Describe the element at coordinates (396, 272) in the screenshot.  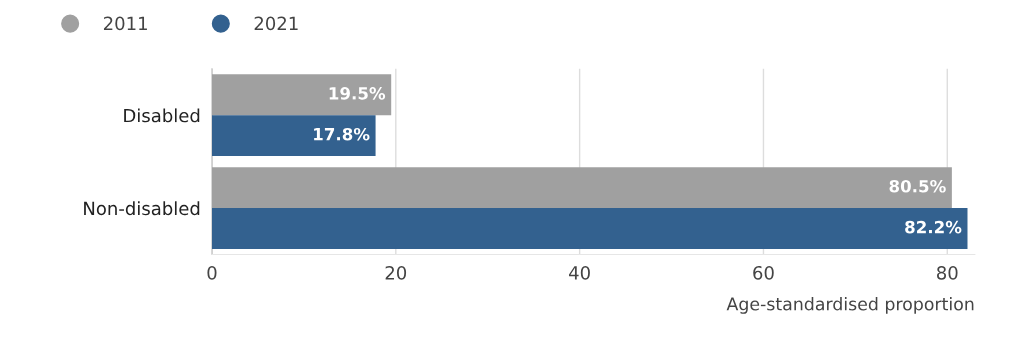
I see `x-tick-label: 20` at that location.